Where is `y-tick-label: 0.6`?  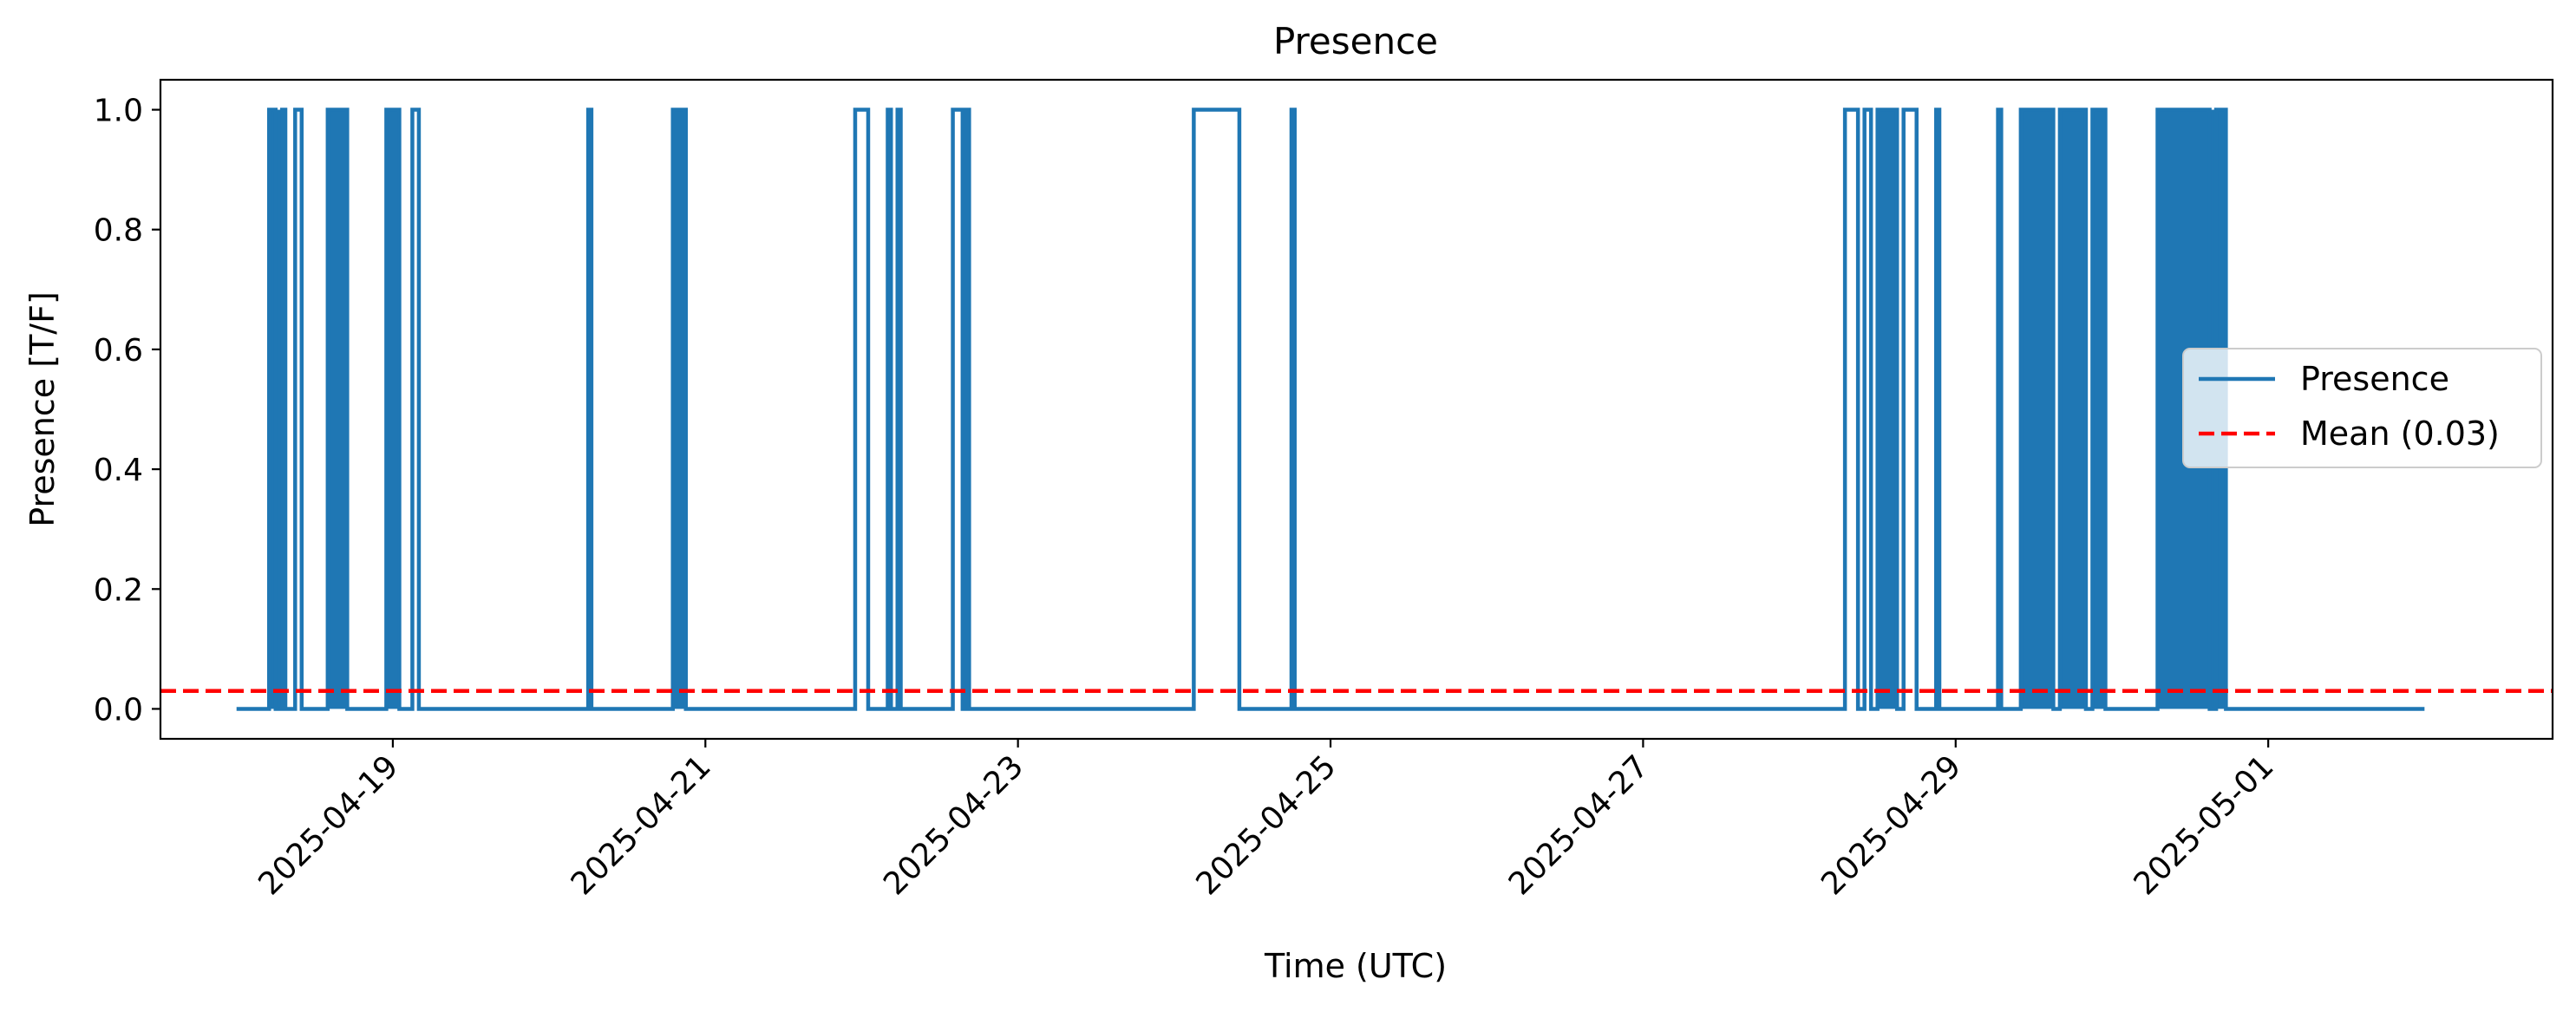
y-tick-label: 0.6 is located at coordinates (118, 351).